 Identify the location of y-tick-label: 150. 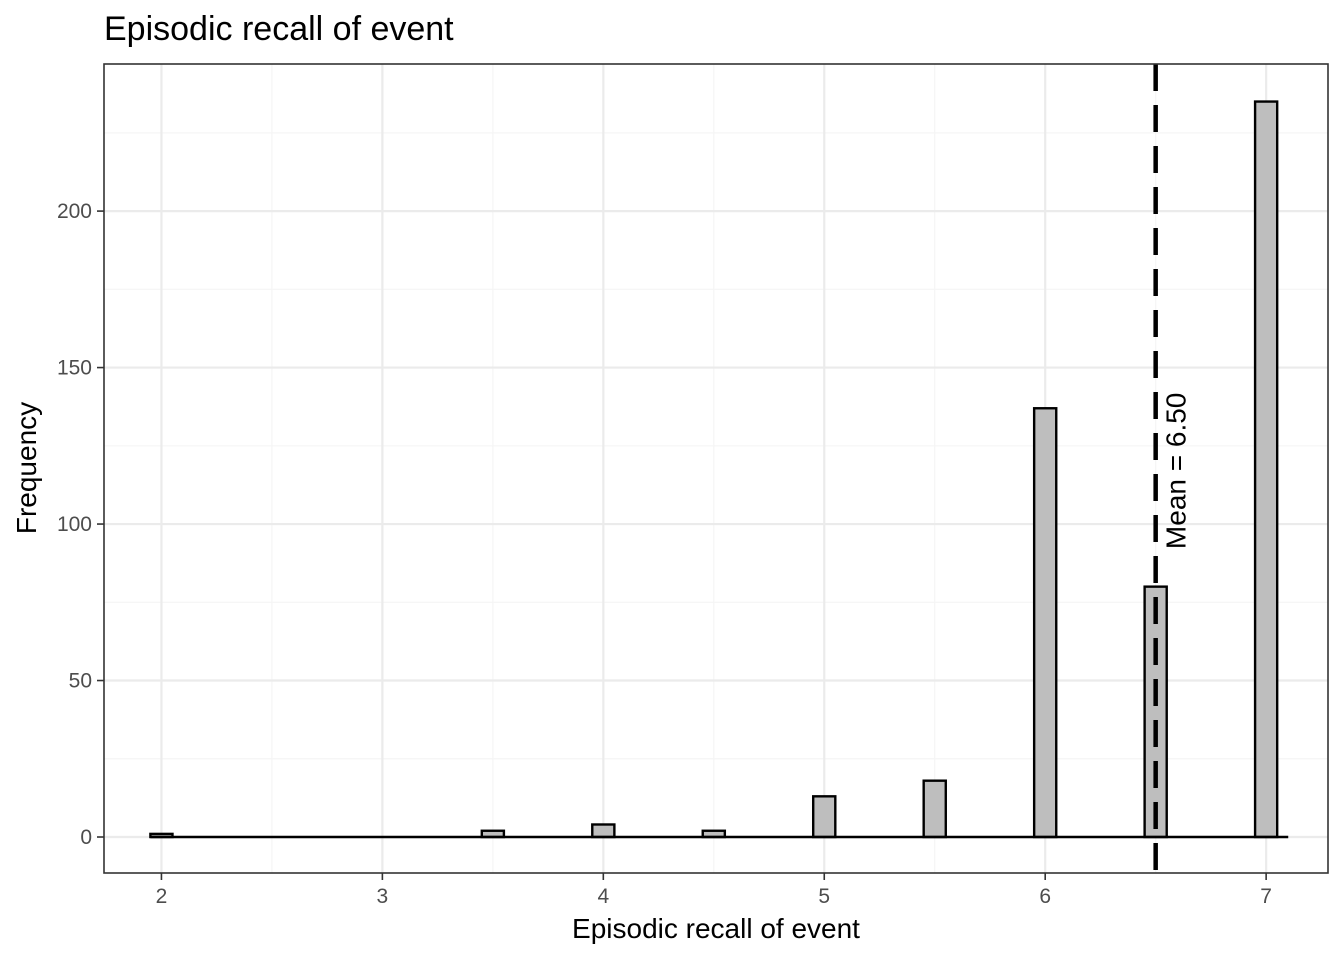
(74, 368).